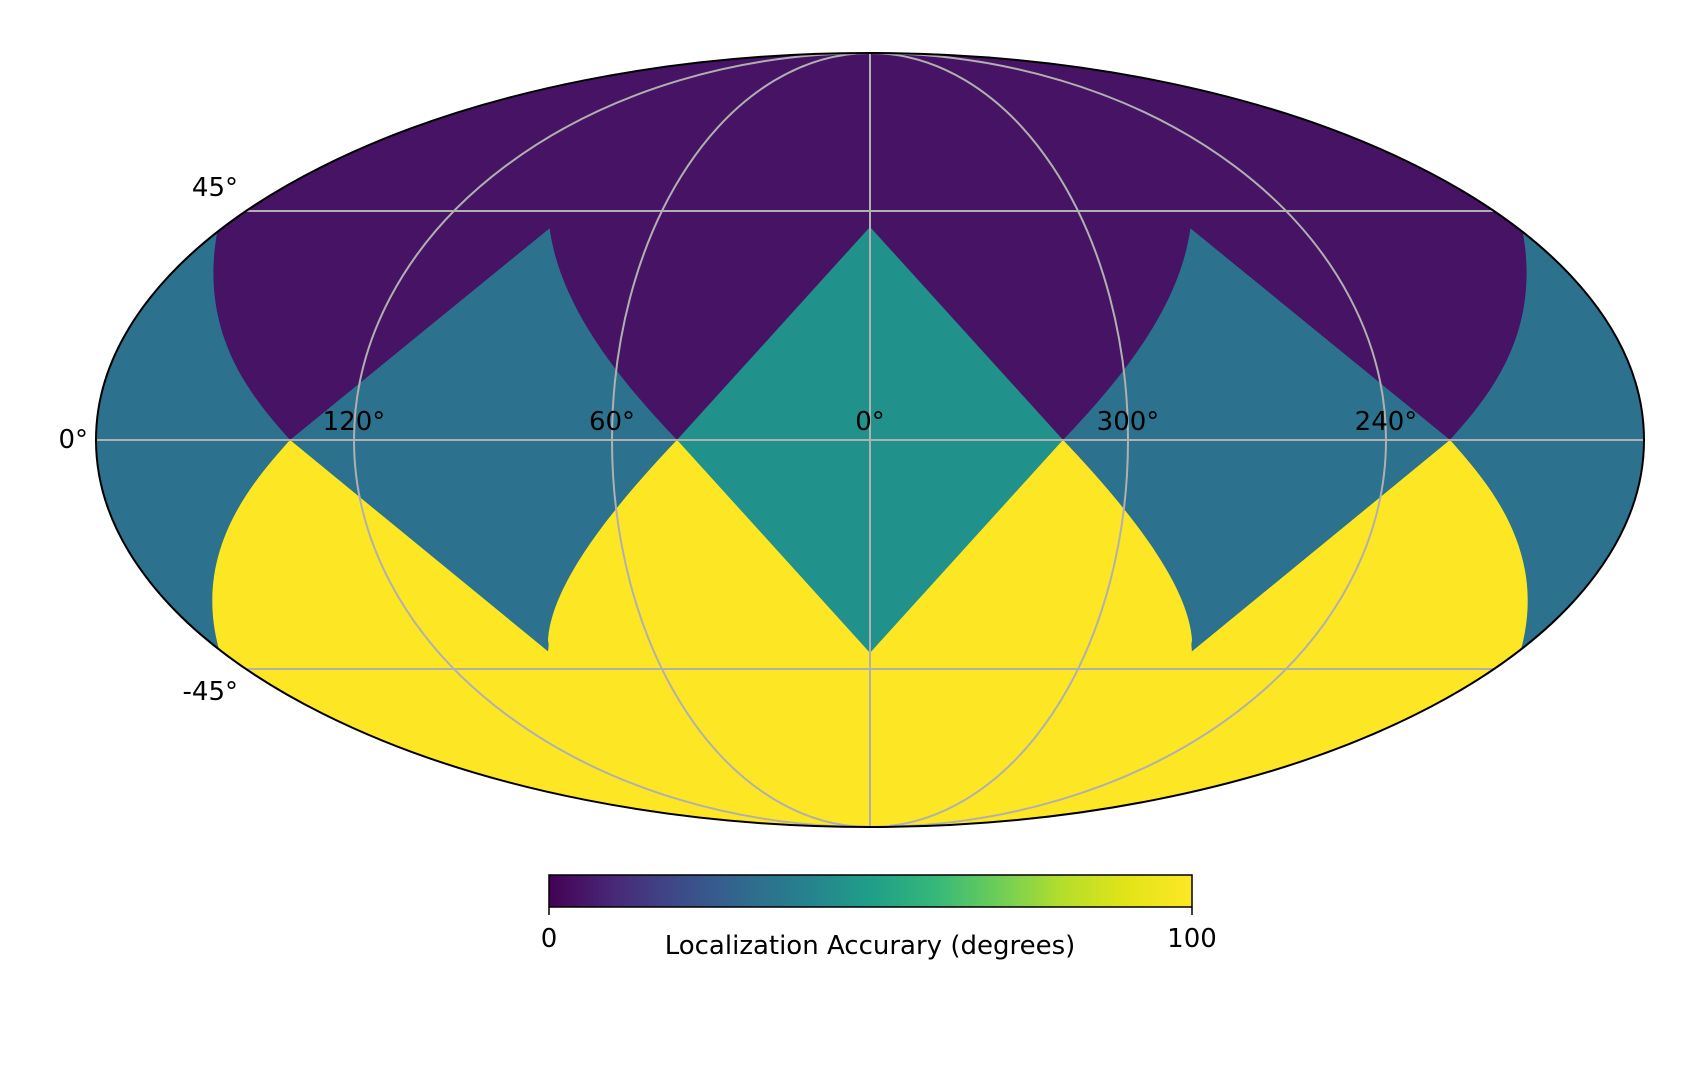 The image size is (1700, 1070). Describe the element at coordinates (1192, 939) in the screenshot. I see `colorbar-tick-label-100: 100` at that location.